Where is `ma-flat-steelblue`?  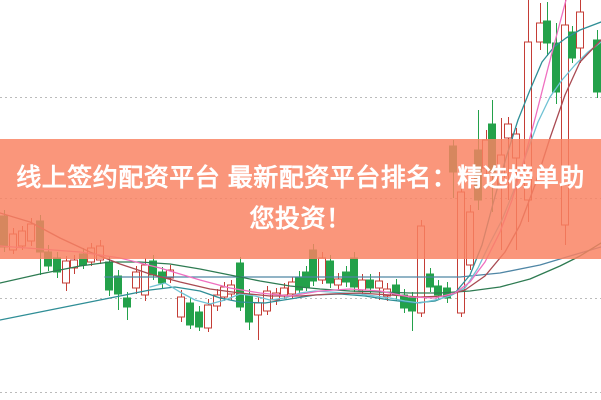 ma-flat-steelblue is located at coordinates (352, 262).